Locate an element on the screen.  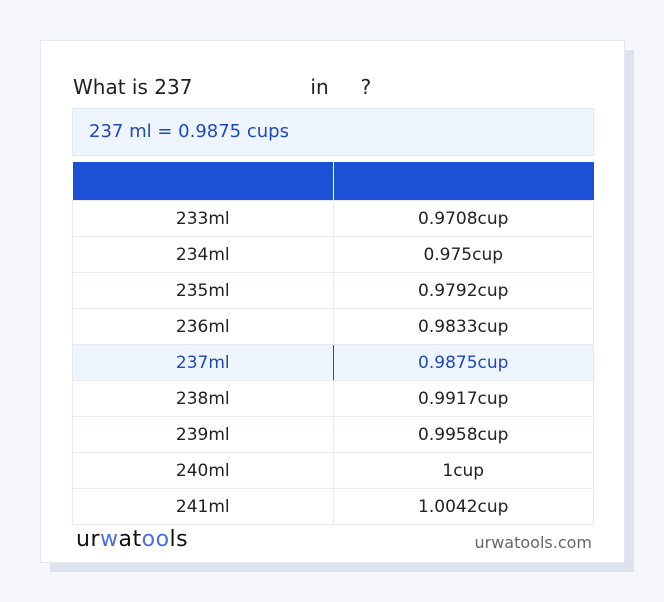
ml-cell: 236ml is located at coordinates (203, 326).